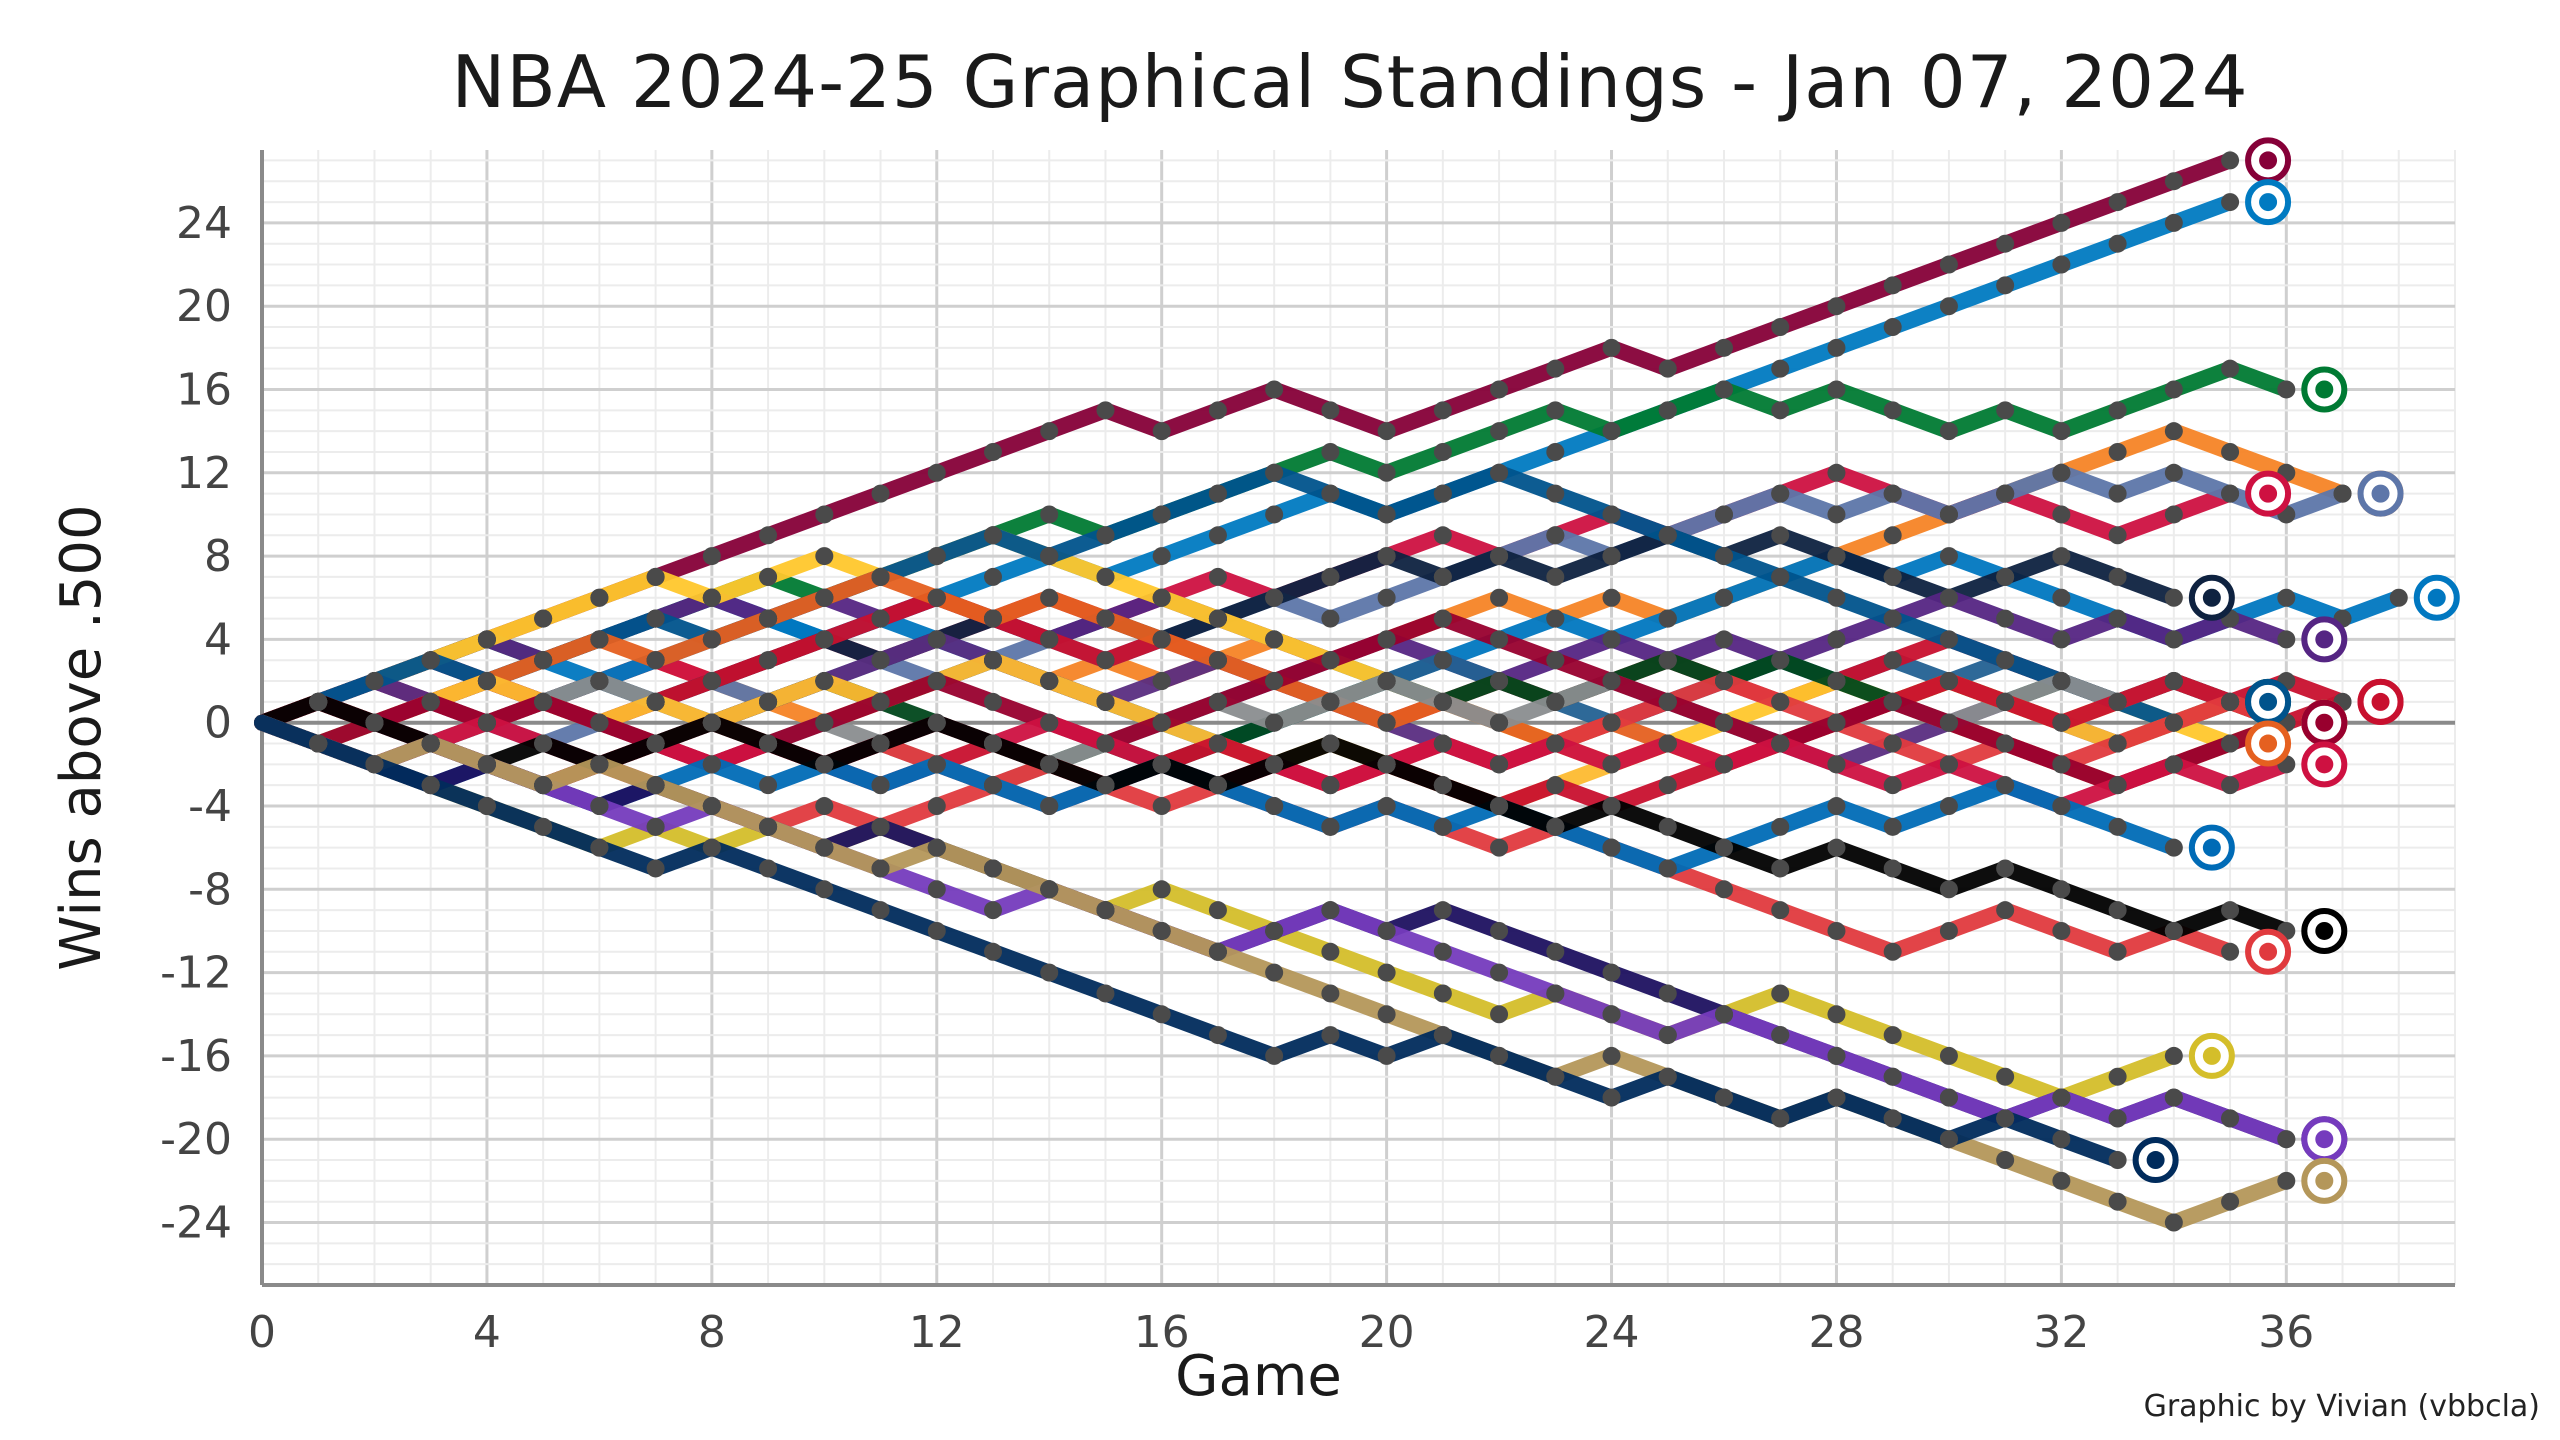 The image size is (2560, 1440). What do you see at coordinates (880, 660) in the screenshot?
I see `data-point-sac` at bounding box center [880, 660].